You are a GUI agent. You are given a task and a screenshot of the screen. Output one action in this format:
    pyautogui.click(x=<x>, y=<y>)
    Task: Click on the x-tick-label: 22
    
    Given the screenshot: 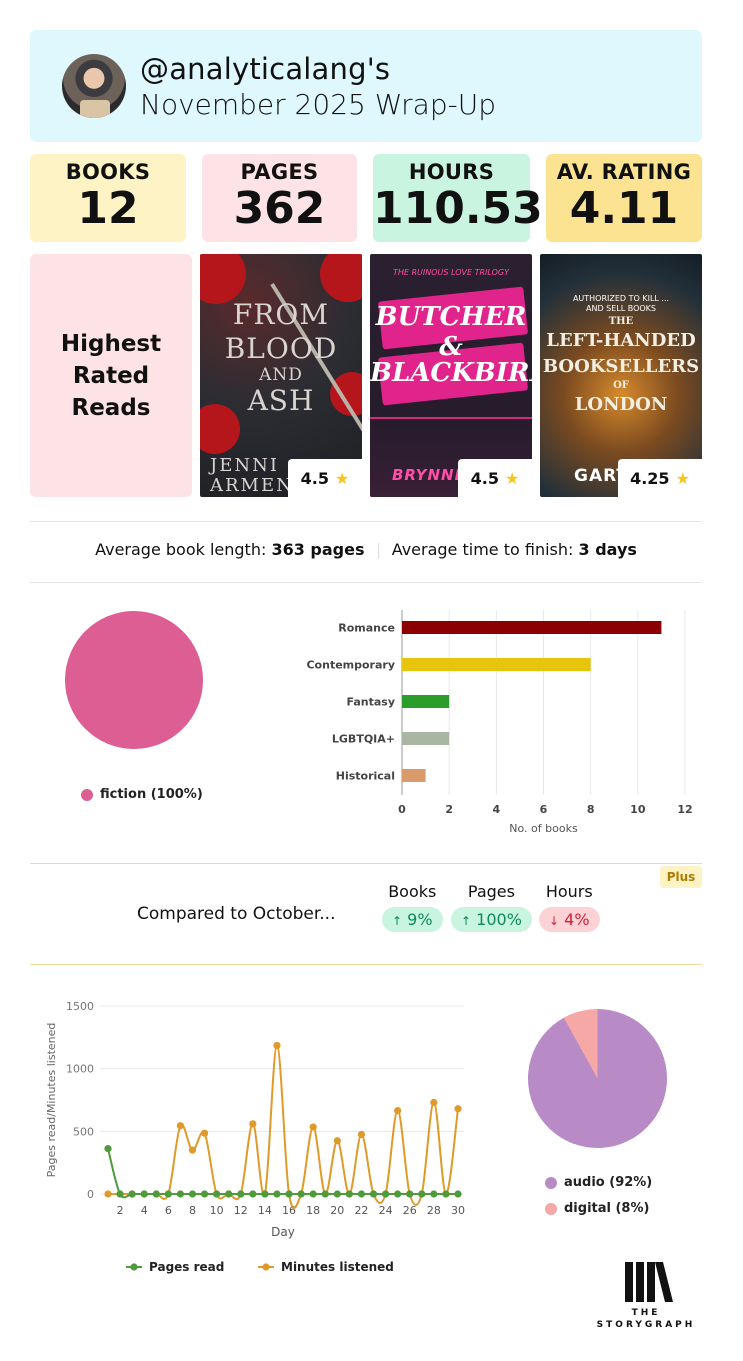 What is the action you would take?
    pyautogui.click(x=361, y=1210)
    